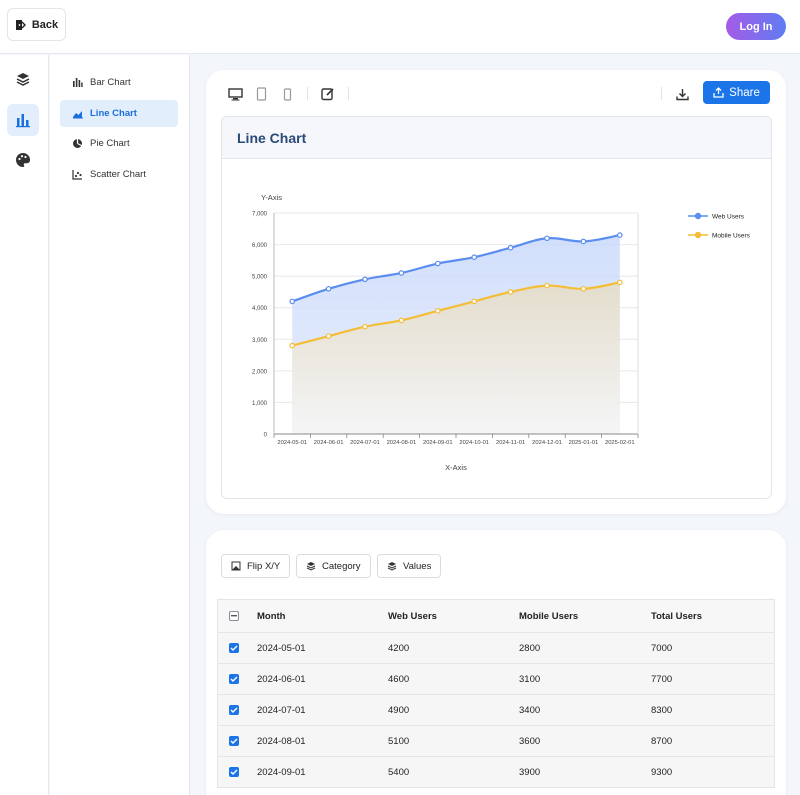 This screenshot has width=800, height=795. Describe the element at coordinates (281, 648) in the screenshot. I see `table-cell: 2024-05-01` at that location.